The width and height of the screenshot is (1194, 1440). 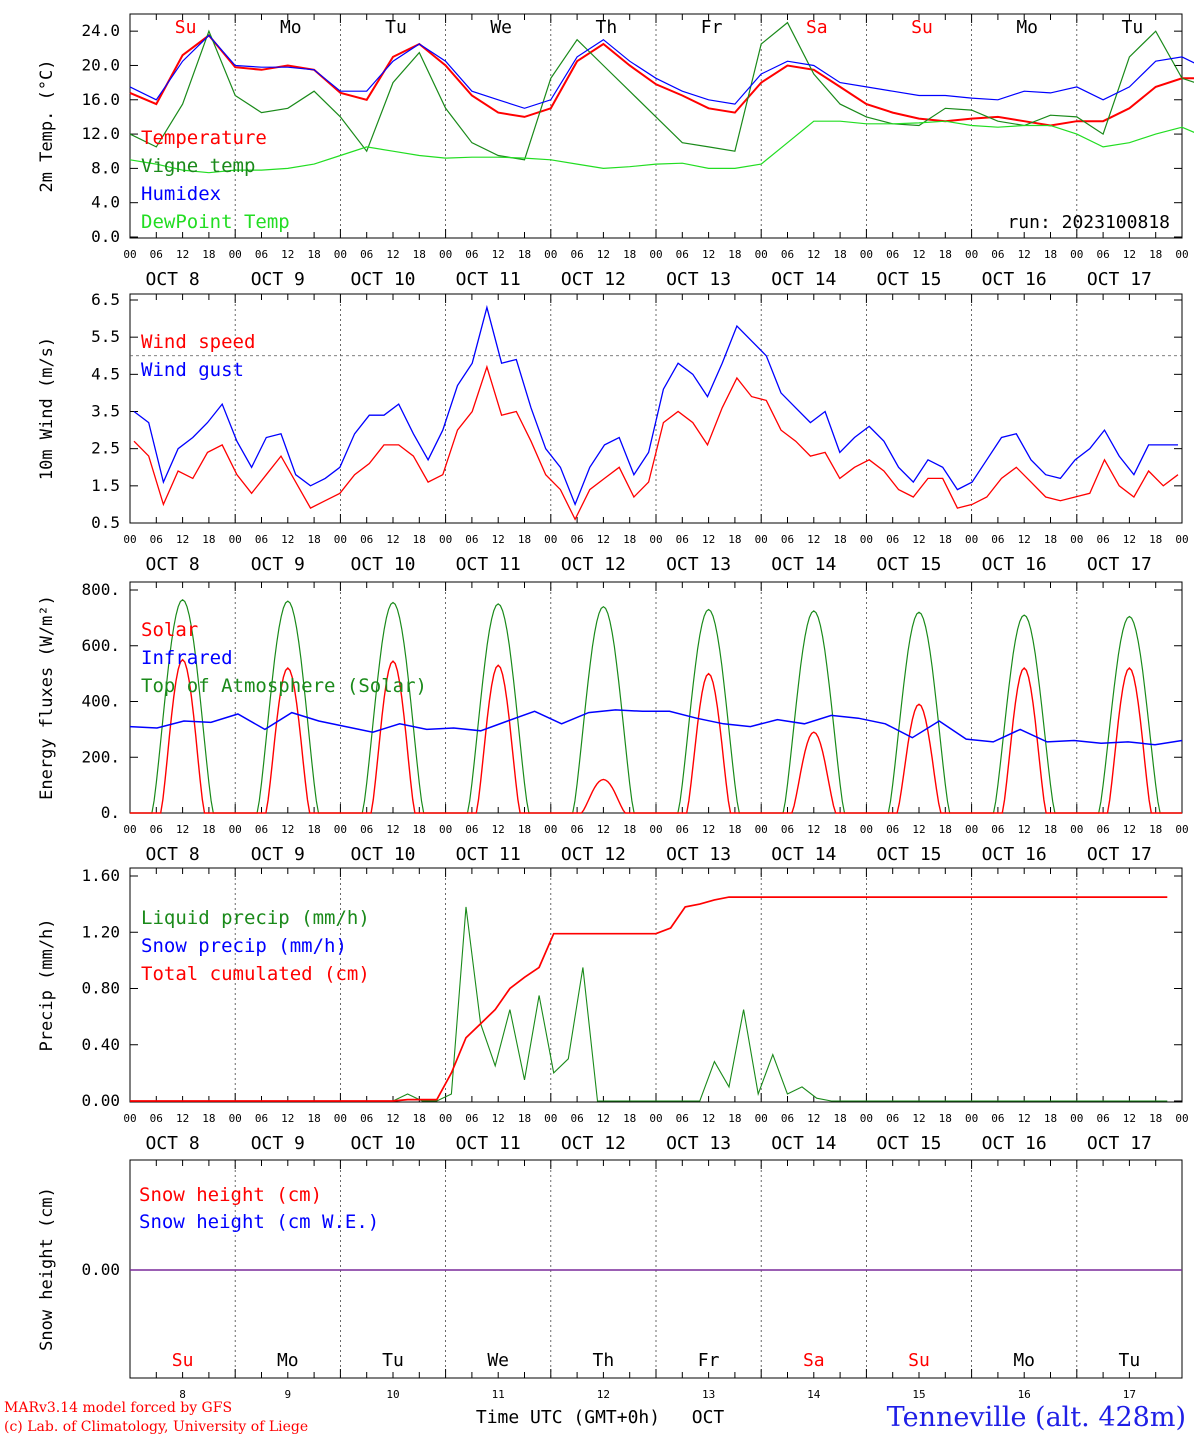 What do you see at coordinates (181, 194) in the screenshot?
I see `legend-entry: Humidex` at bounding box center [181, 194].